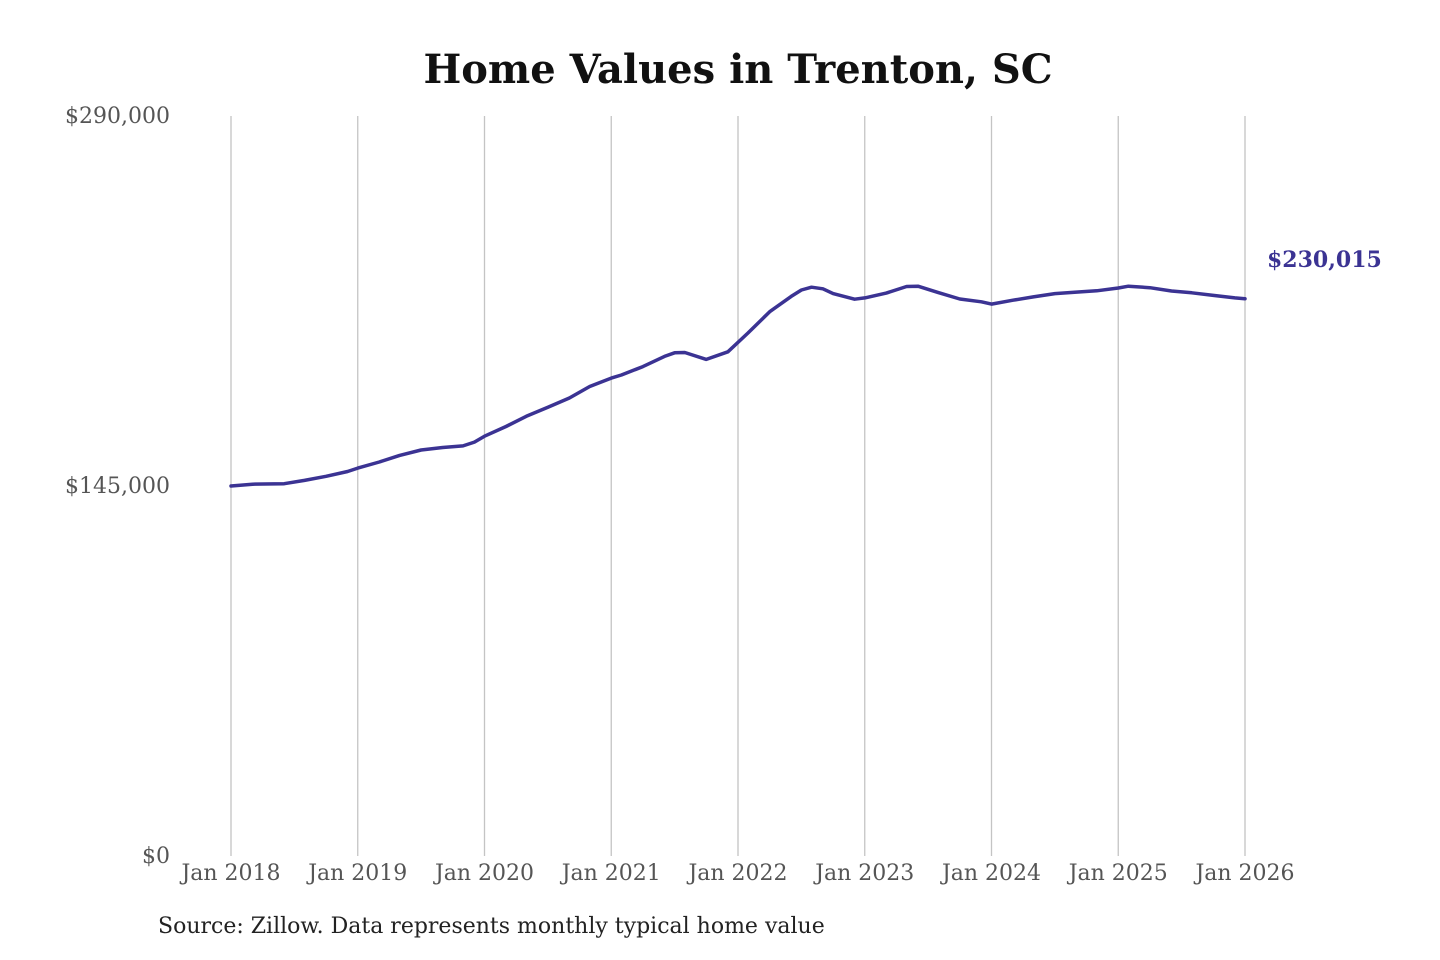 The height and width of the screenshot is (960, 1440). What do you see at coordinates (990, 873) in the screenshot?
I see `x-tick-label: Jan 2024` at bounding box center [990, 873].